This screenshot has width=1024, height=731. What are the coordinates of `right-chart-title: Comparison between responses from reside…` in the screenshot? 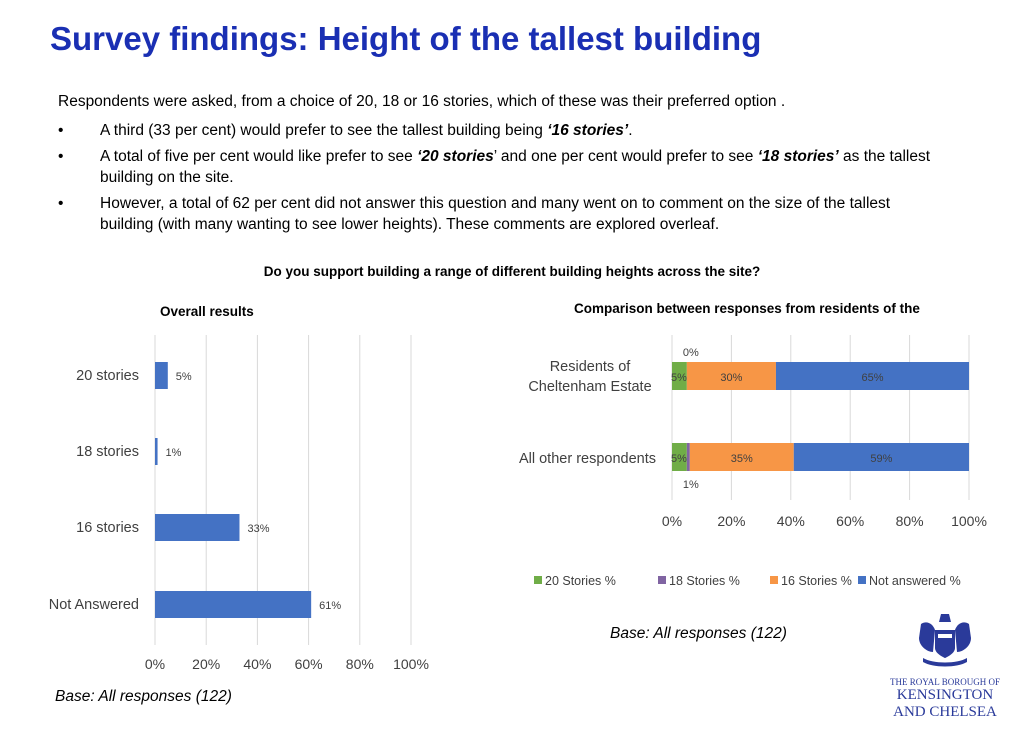 It's located at (747, 308).